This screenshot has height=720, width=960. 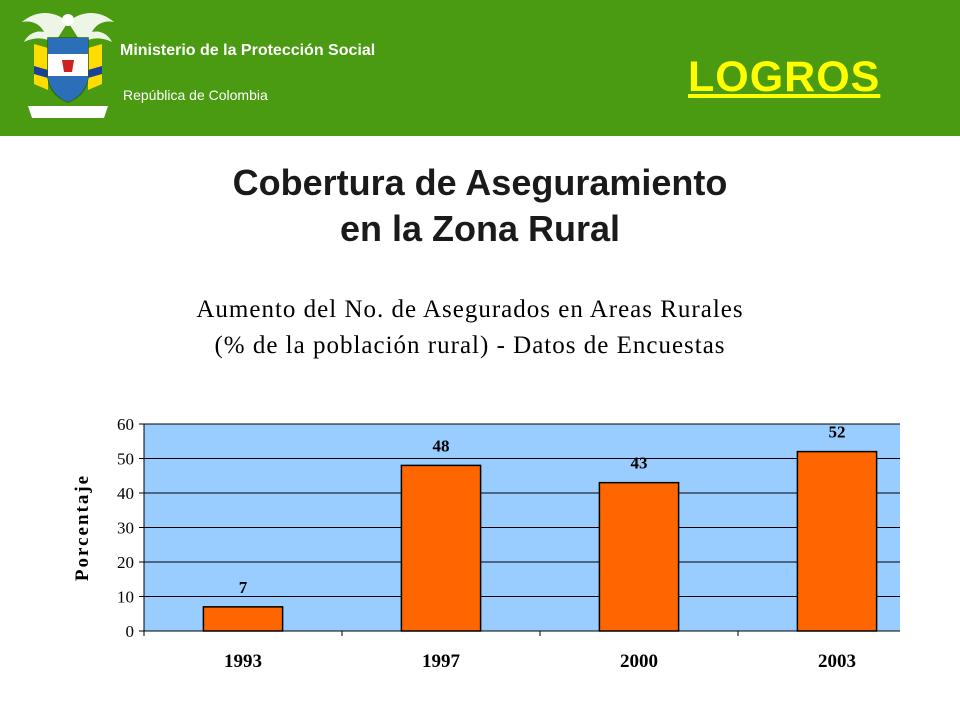 What do you see at coordinates (639, 661) in the screenshot?
I see `x-tick-label-2000: 2000` at bounding box center [639, 661].